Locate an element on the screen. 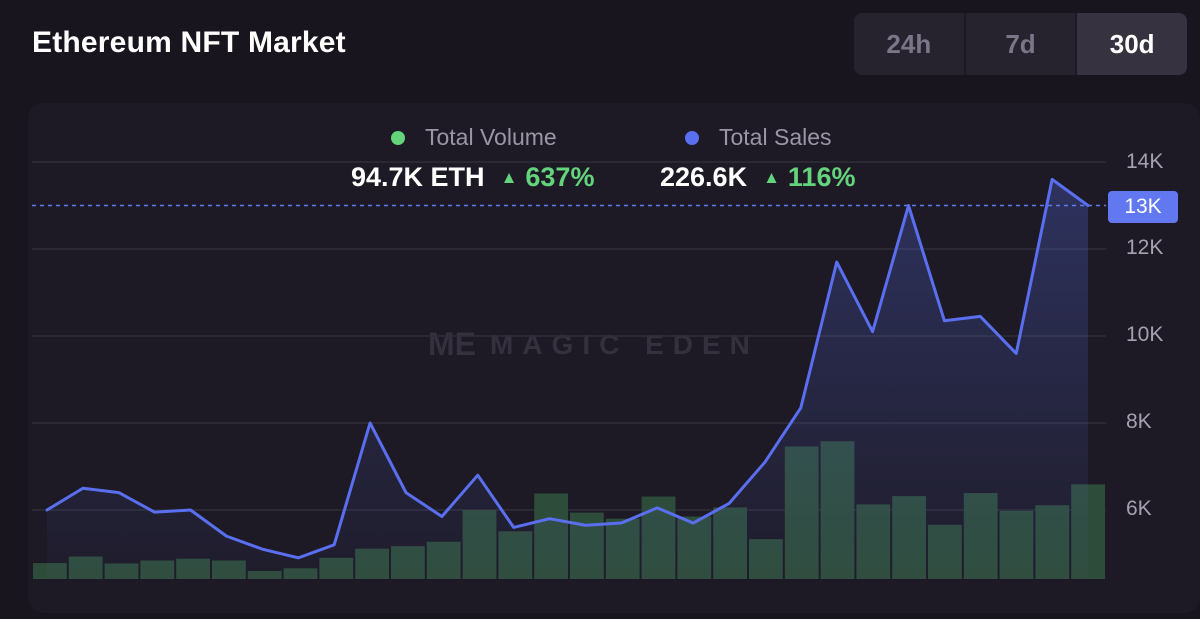 This screenshot has height=619, width=1200. watermark: ME MAGIC EDEN is located at coordinates (593, 344).